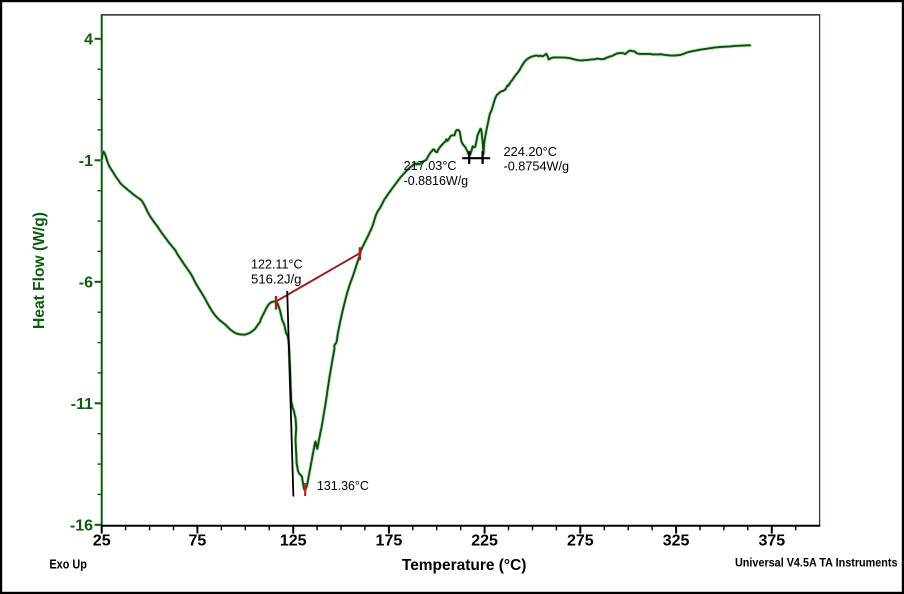 This screenshot has width=904, height=594. I want to click on svg-text: 131.36°C, so click(343, 485).